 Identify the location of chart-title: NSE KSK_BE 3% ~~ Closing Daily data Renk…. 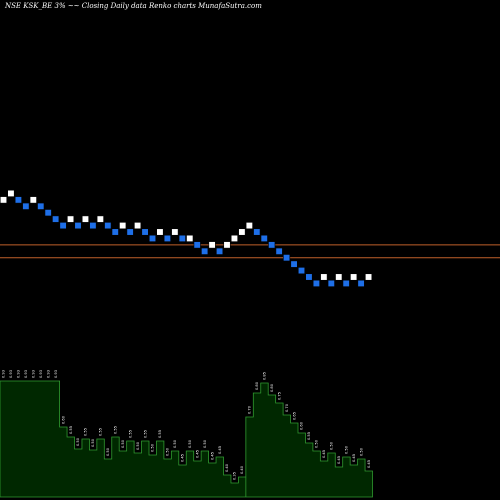
(133, 6).